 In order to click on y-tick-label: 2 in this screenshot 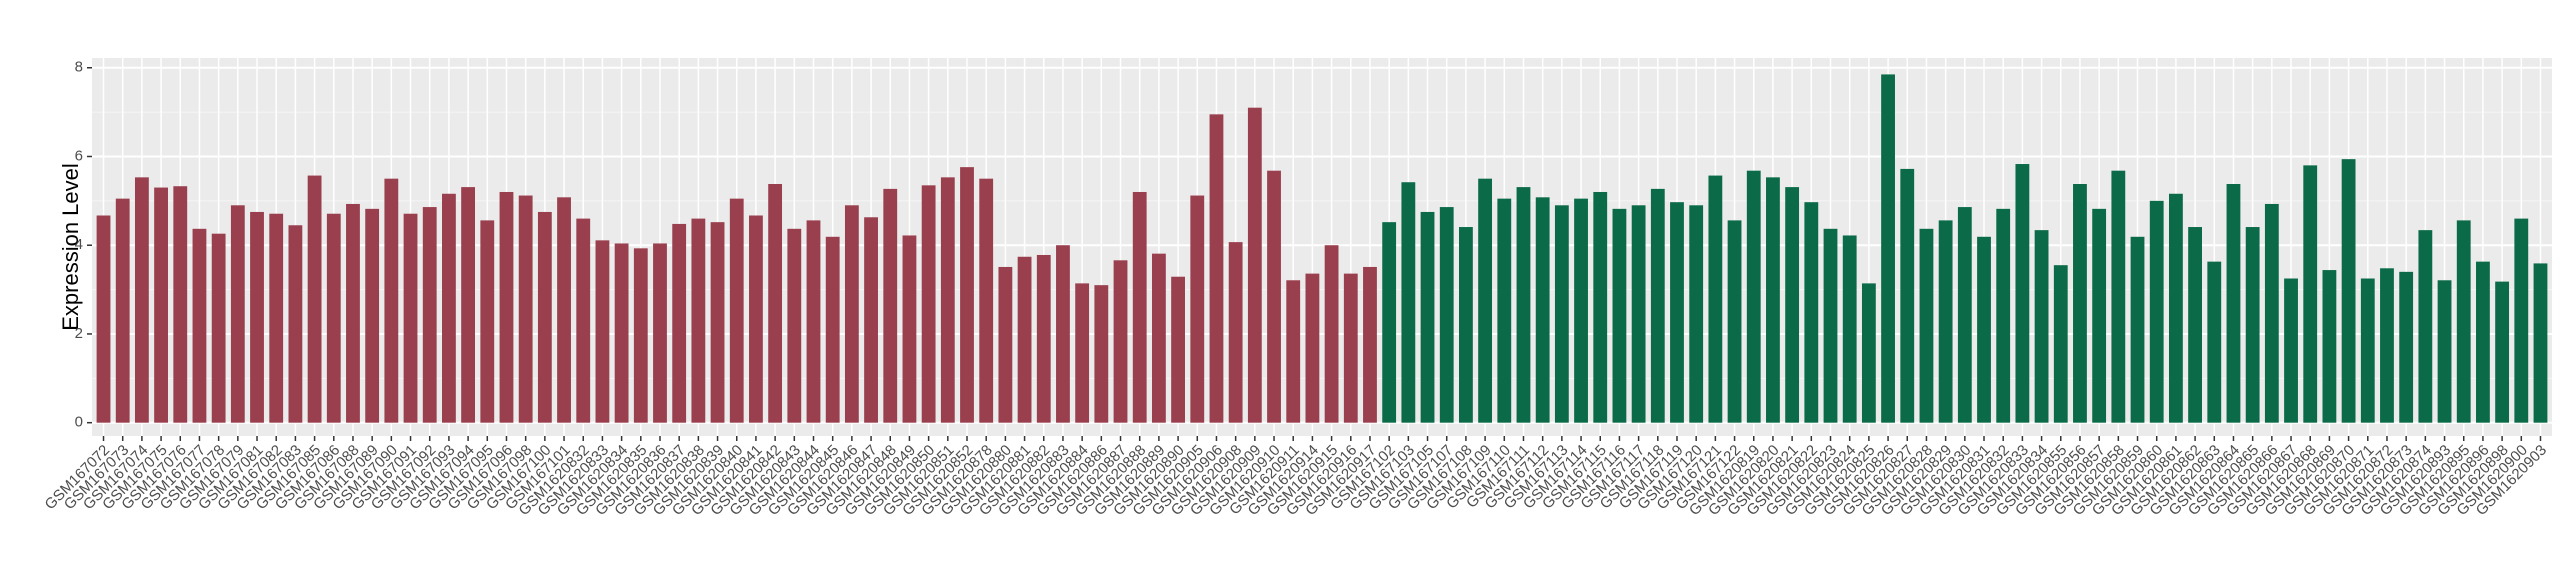, I will do `click(79, 333)`.